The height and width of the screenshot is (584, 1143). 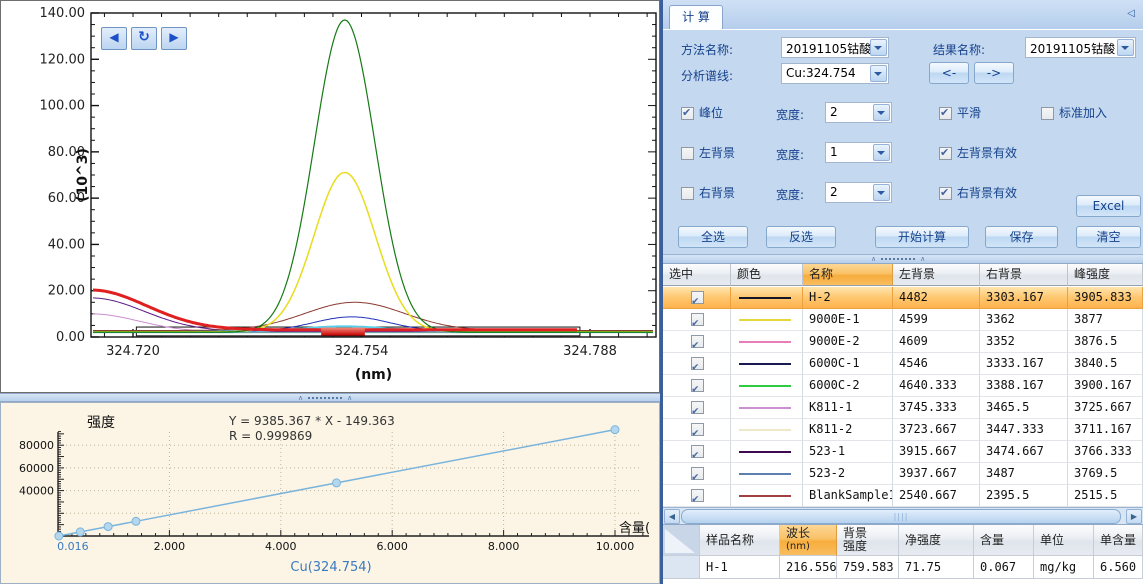 I want to click on sample-column-header-0: 样品名称, so click(x=740, y=540).